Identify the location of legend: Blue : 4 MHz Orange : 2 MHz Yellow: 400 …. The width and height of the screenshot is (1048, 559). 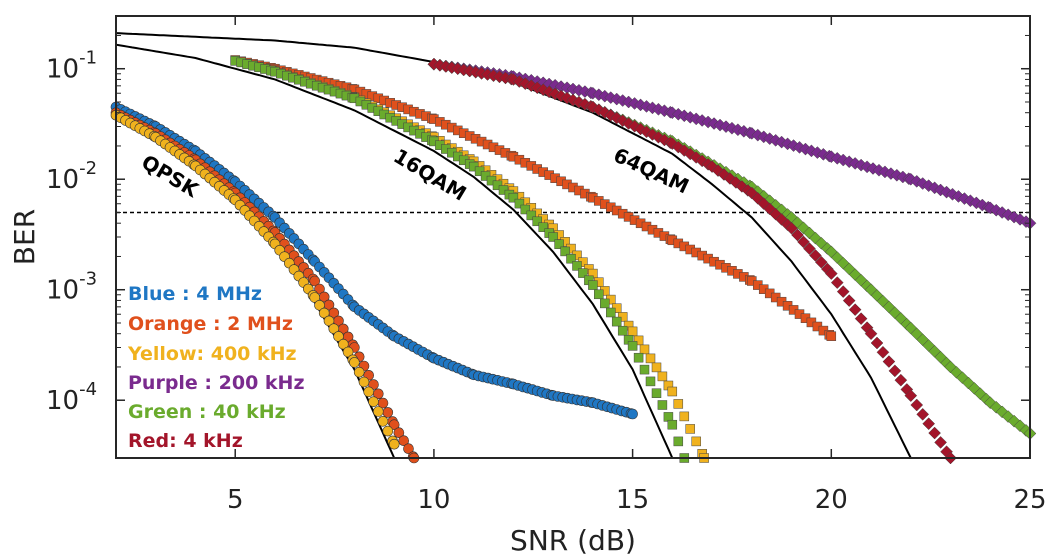
(216, 367).